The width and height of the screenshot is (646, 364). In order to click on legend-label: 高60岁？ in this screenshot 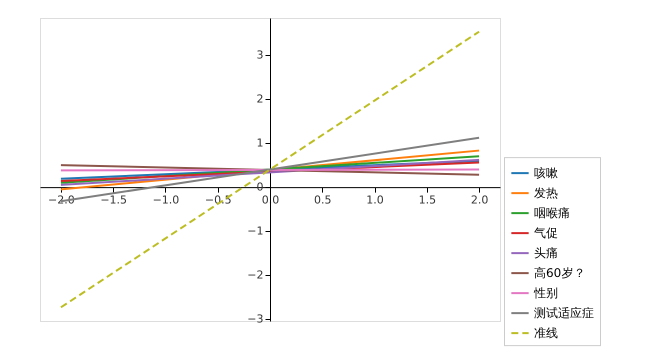, I will do `click(560, 273)`.